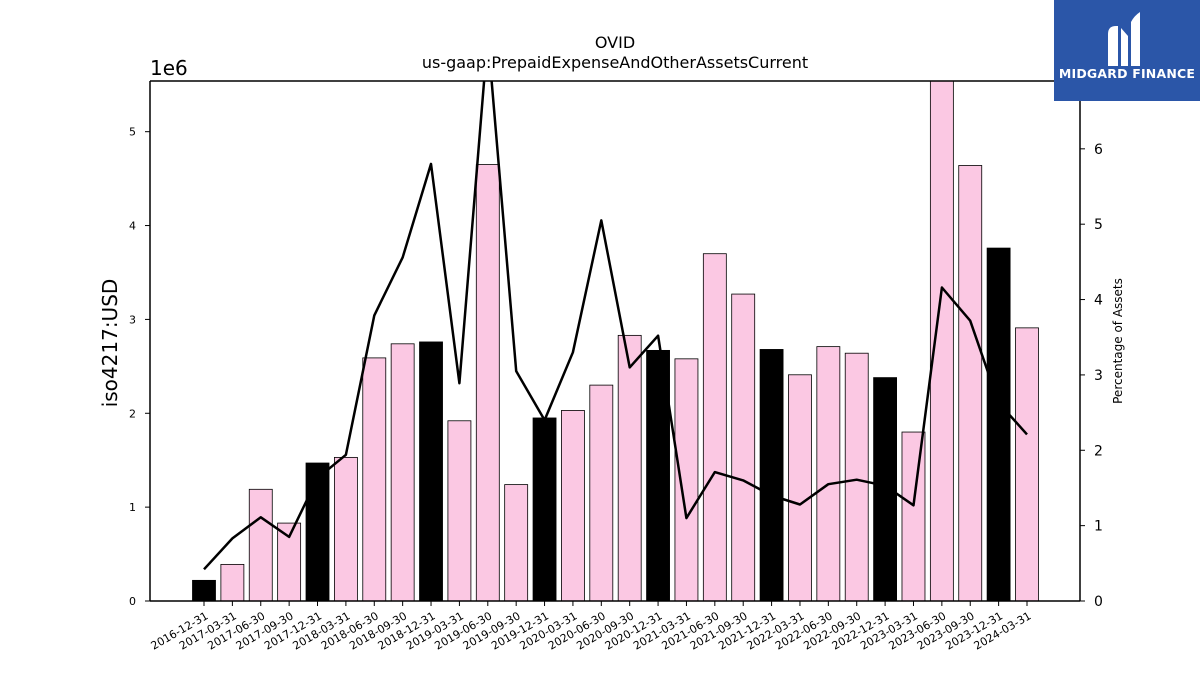 This screenshot has height=675, width=1200. Describe the element at coordinates (132, 226) in the screenshot. I see `y-tick-label: 4` at that location.